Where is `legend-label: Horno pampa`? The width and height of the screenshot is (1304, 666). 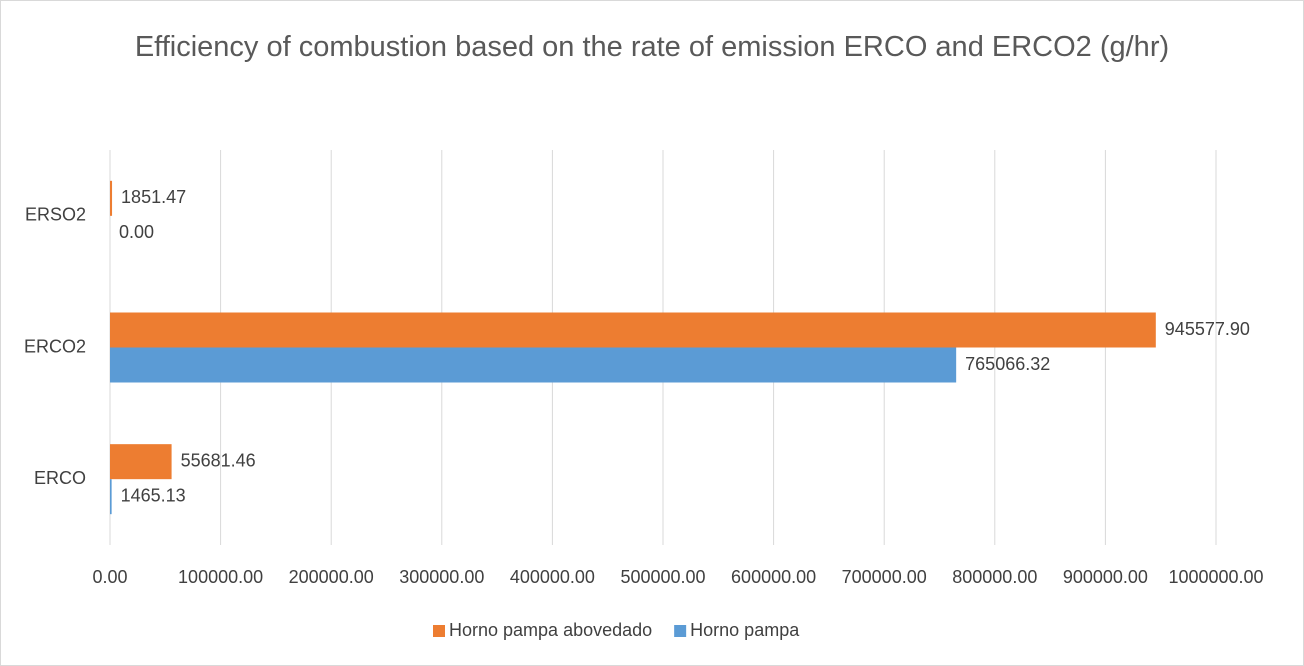
legend-label: Horno pampa is located at coordinates (745, 630).